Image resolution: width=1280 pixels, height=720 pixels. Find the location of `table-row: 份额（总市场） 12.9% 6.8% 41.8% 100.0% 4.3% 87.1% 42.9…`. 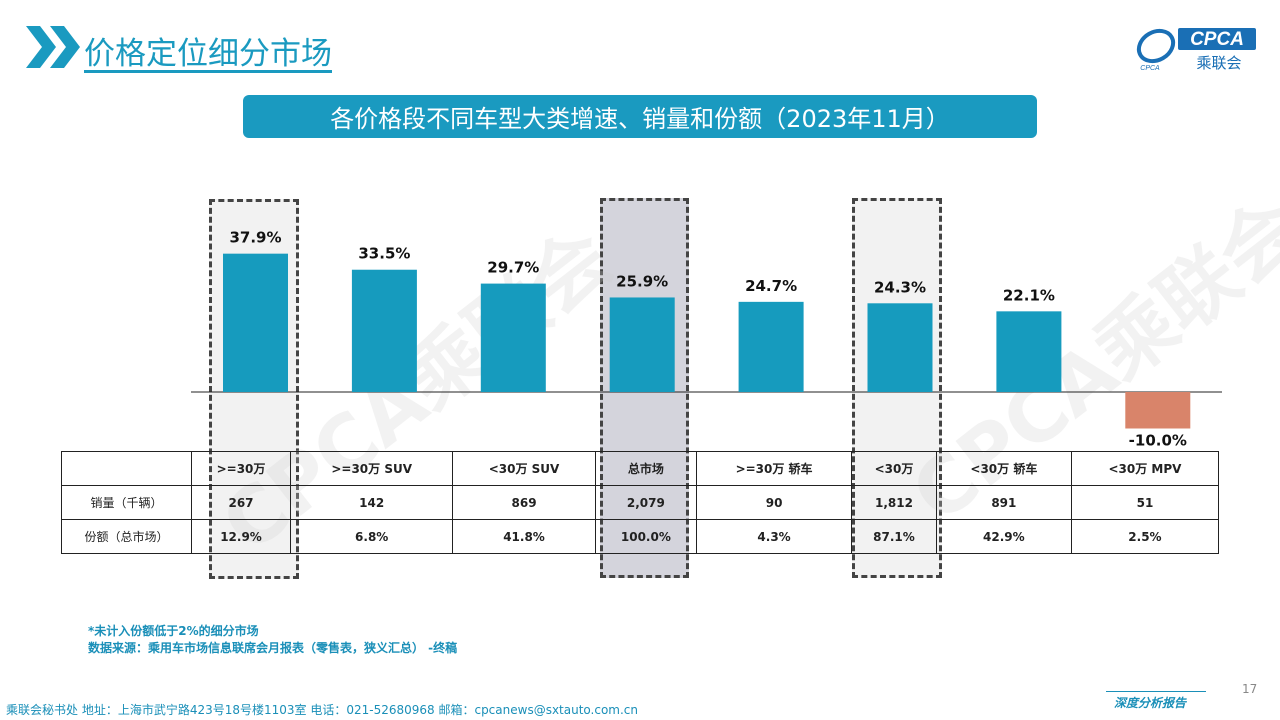

table-row: 份额（总市场） 12.9% 6.8% 41.8% 100.0% 4.3% 87.1% 42.9… is located at coordinates (640, 536).